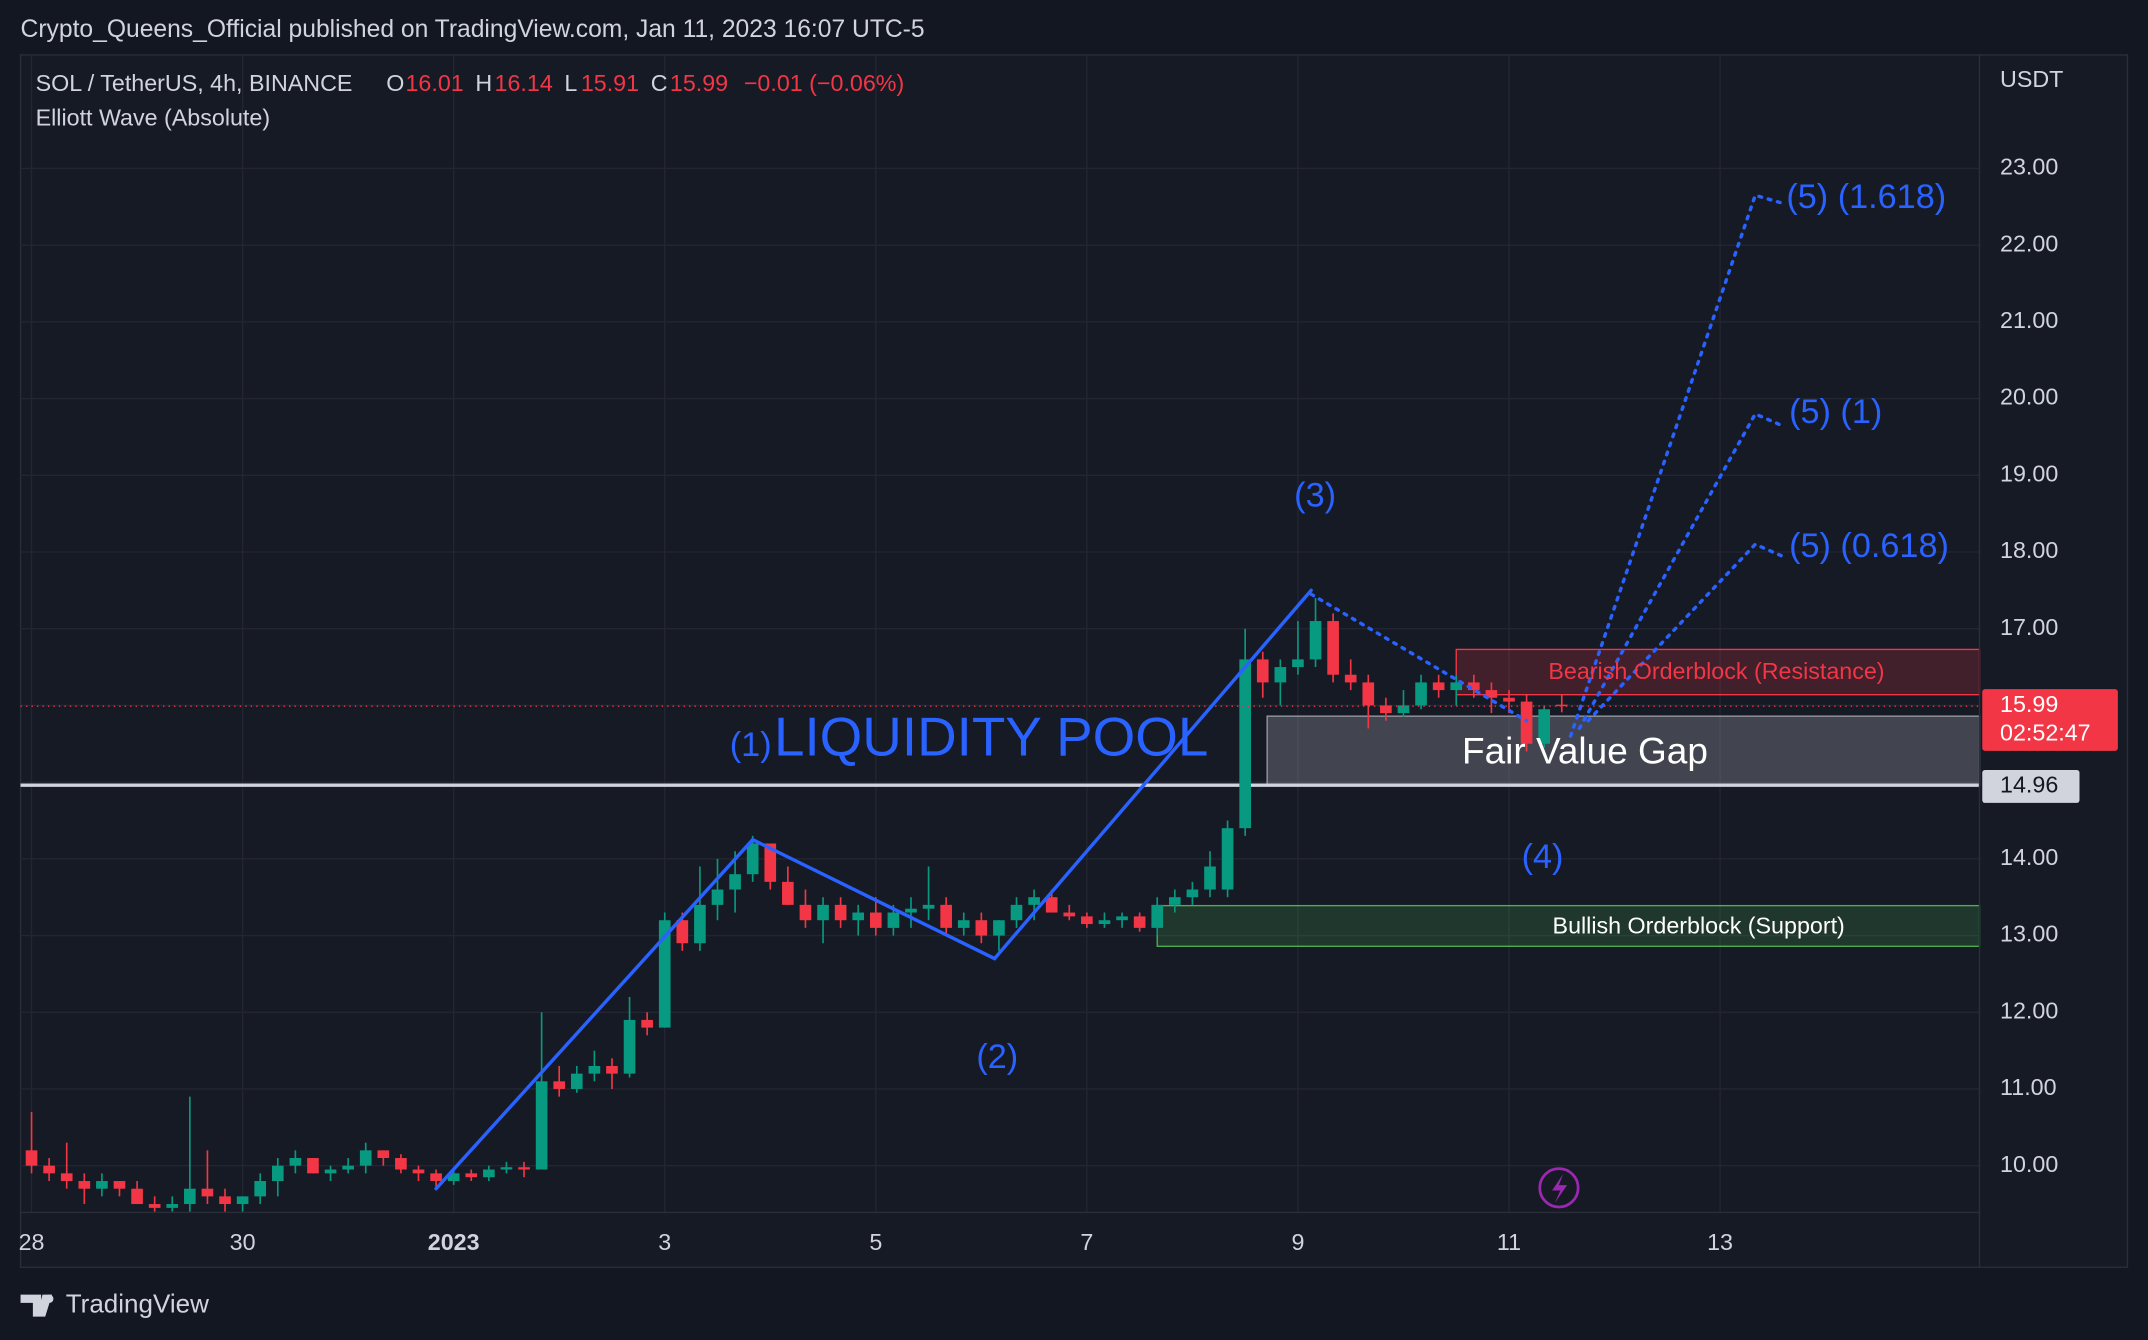 The image size is (2148, 1340). I want to click on y-tick-label: 10.00, so click(2029, 1164).